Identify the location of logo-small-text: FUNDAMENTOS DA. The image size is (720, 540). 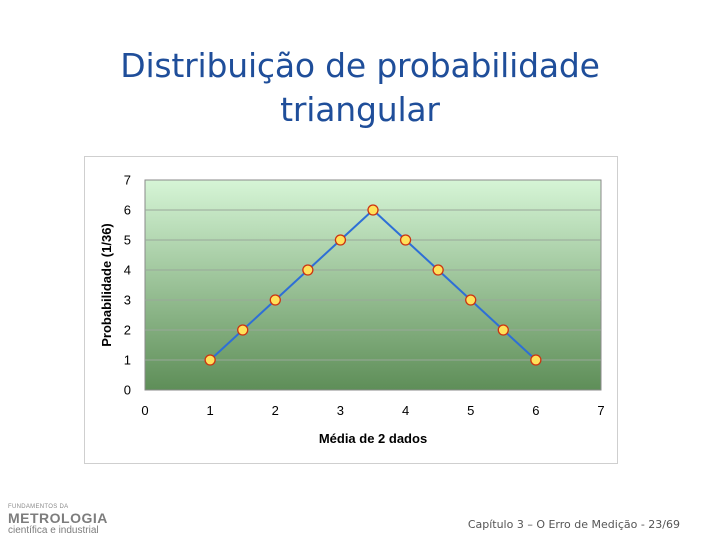
(38, 507).